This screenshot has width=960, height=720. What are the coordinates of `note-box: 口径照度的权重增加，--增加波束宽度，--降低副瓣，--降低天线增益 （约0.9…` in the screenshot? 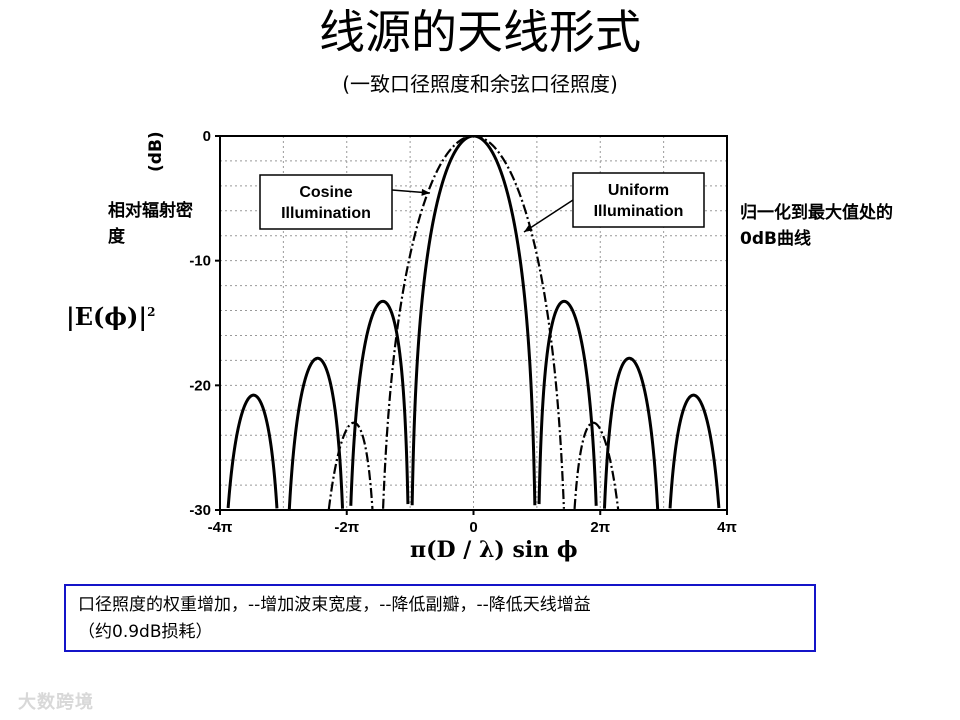 It's located at (440, 618).